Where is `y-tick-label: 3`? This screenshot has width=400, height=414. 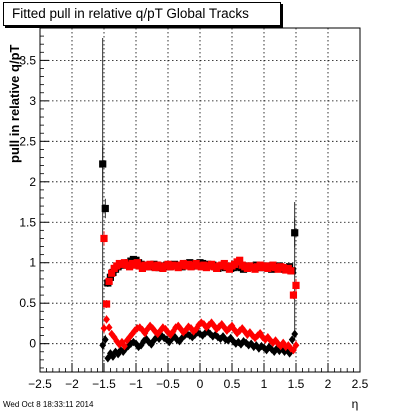
y-tick-label: 3 is located at coordinates (32, 101).